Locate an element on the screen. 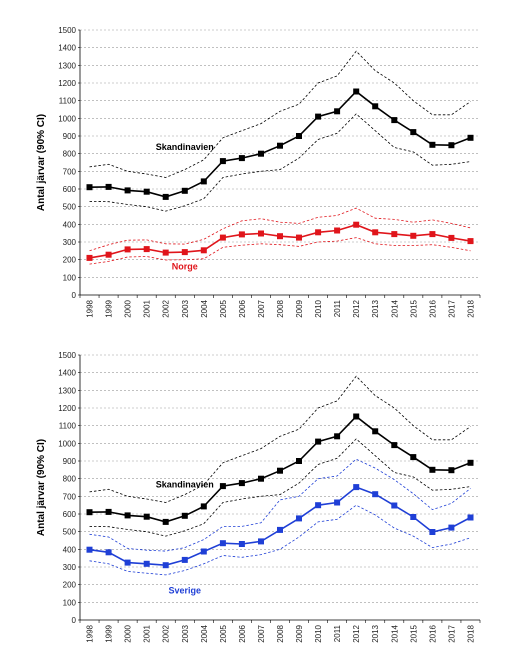 The height and width of the screenshot is (650, 509). x-tick-label: 2005 is located at coordinates (223, 308).